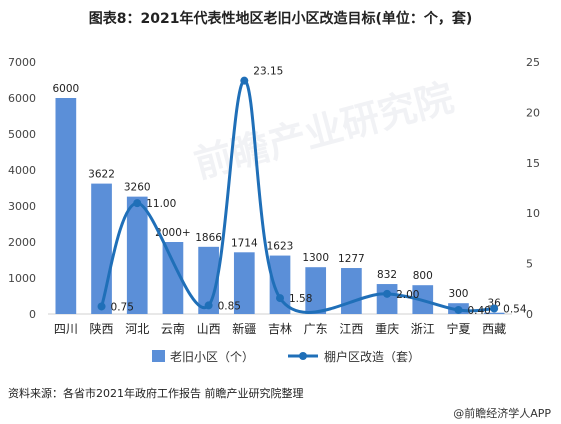  Describe the element at coordinates (22, 62) in the screenshot. I see `left-tick-label: 7000` at that location.